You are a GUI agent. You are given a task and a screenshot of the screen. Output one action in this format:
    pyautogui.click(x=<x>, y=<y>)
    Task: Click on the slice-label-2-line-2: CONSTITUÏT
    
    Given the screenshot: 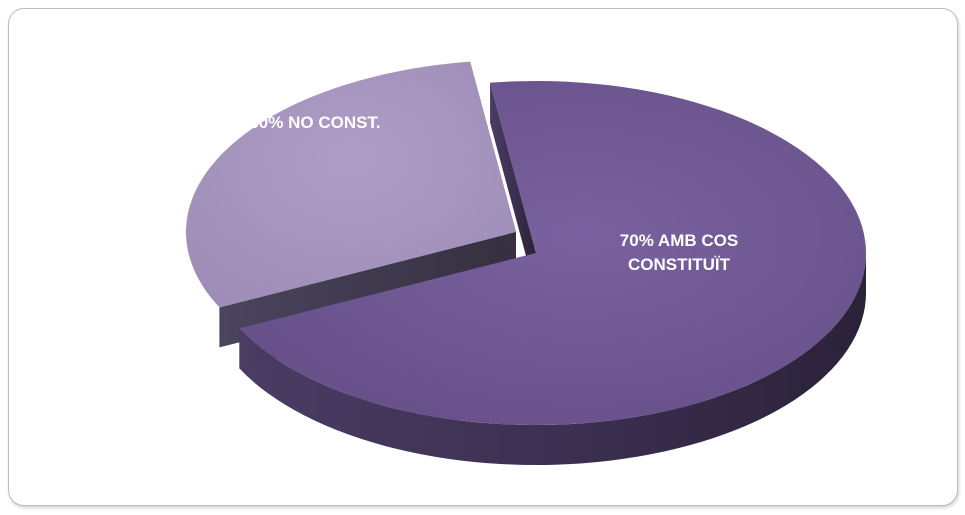 What is the action you would take?
    pyautogui.click(x=679, y=264)
    